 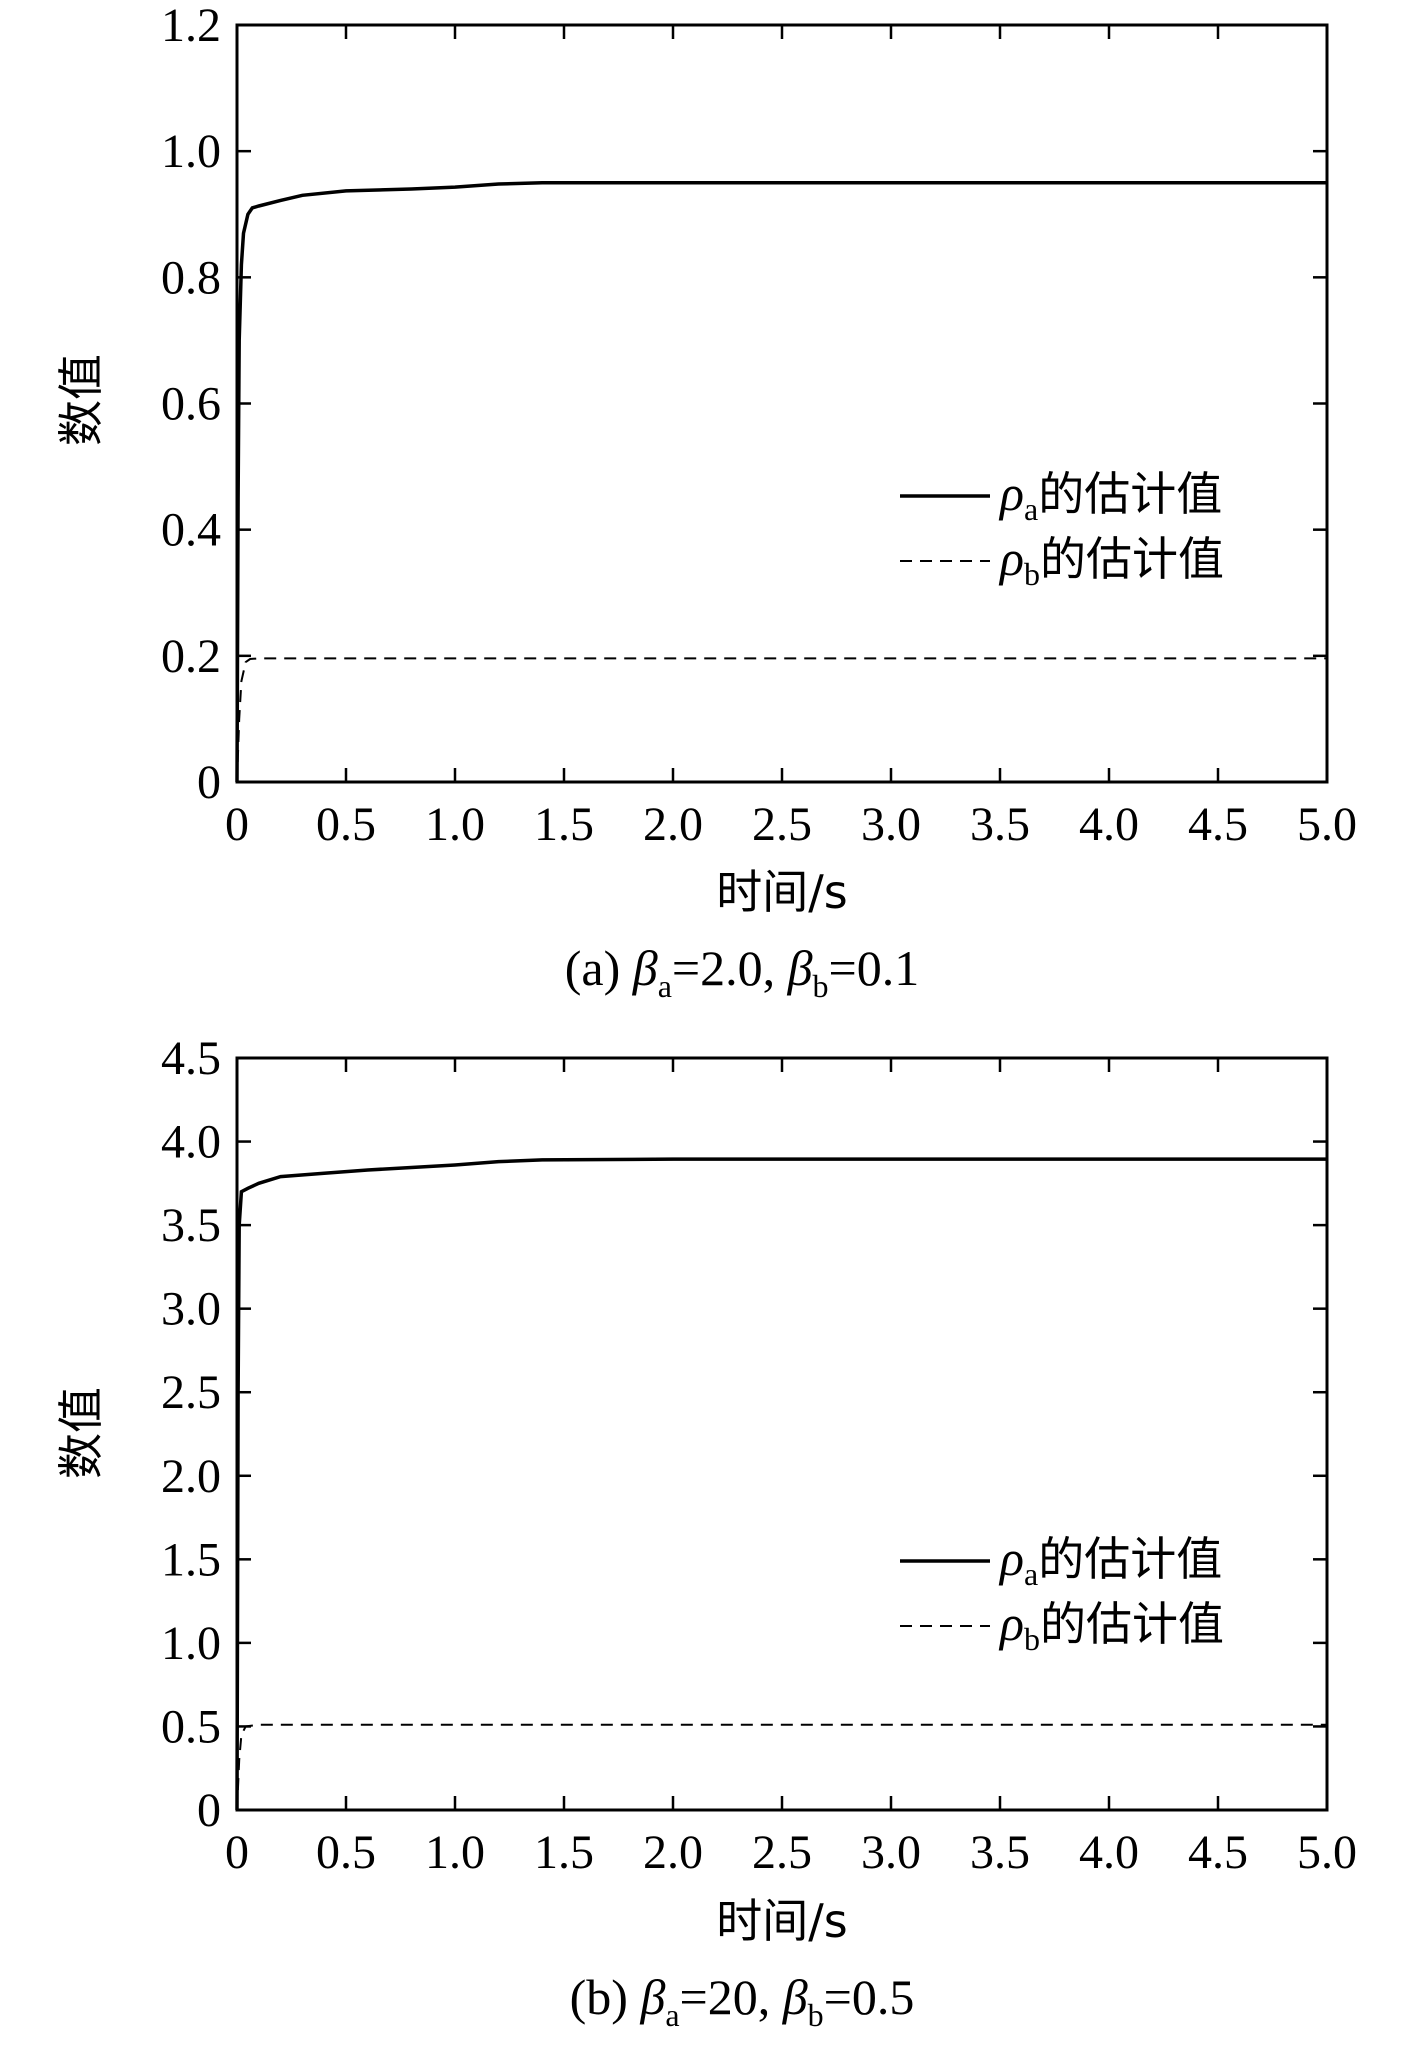 What do you see at coordinates (191, 1142) in the screenshot?
I see `y-tick-label: 4.0` at bounding box center [191, 1142].